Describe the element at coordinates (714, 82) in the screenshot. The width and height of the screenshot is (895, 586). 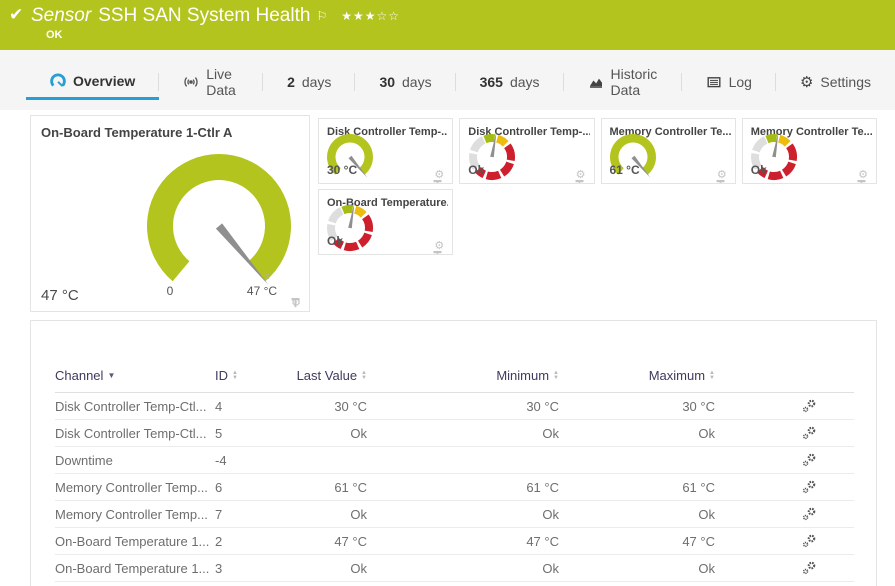
I see `log-list-icon` at that location.